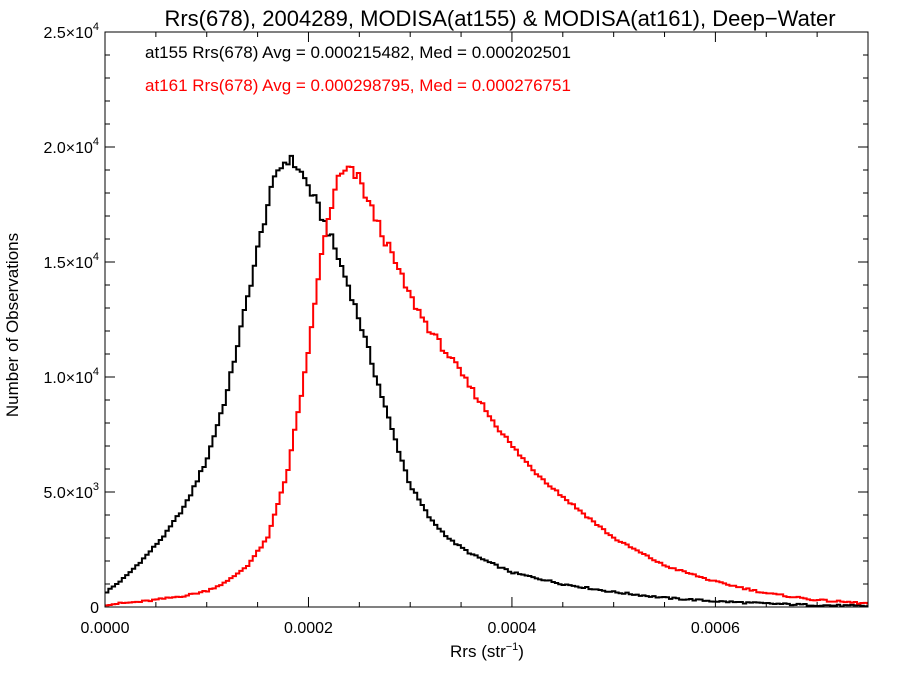  I want to click on y-tick-mantissa: 1.5×10, so click(67, 263).